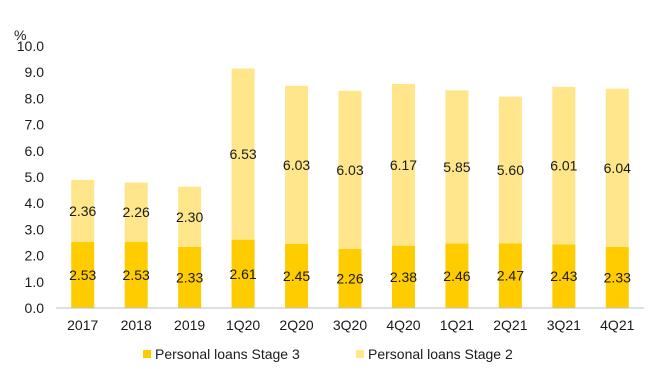 The width and height of the screenshot is (656, 369). I want to click on y-unit-label: %, so click(20, 35).